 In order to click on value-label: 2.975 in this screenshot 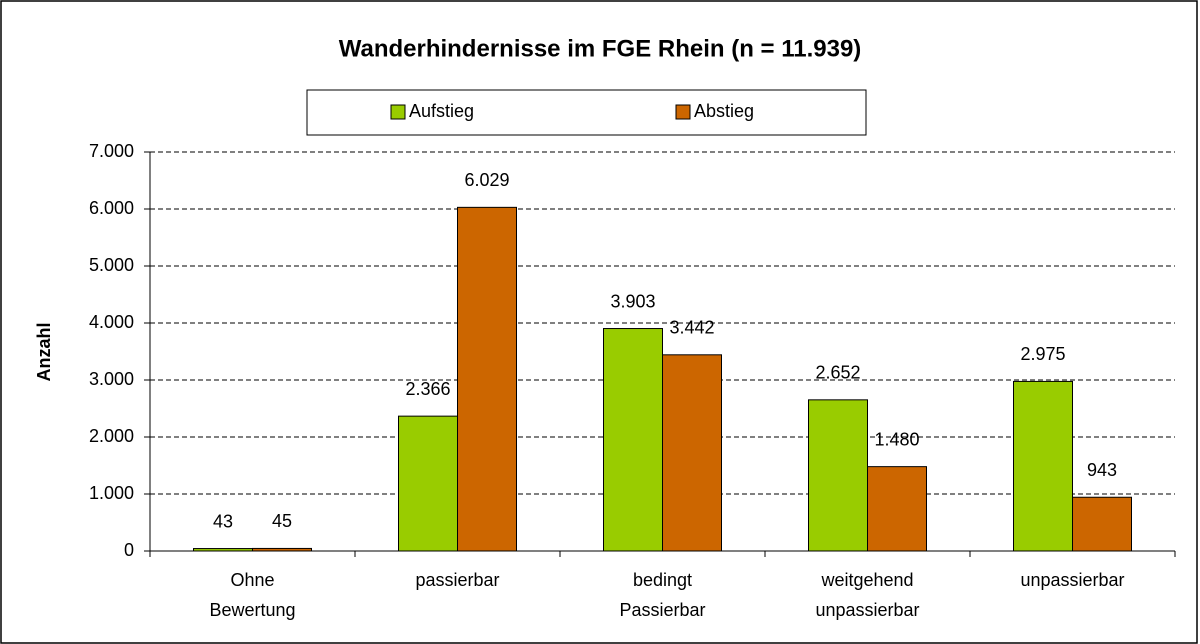, I will do `click(1042, 354)`.